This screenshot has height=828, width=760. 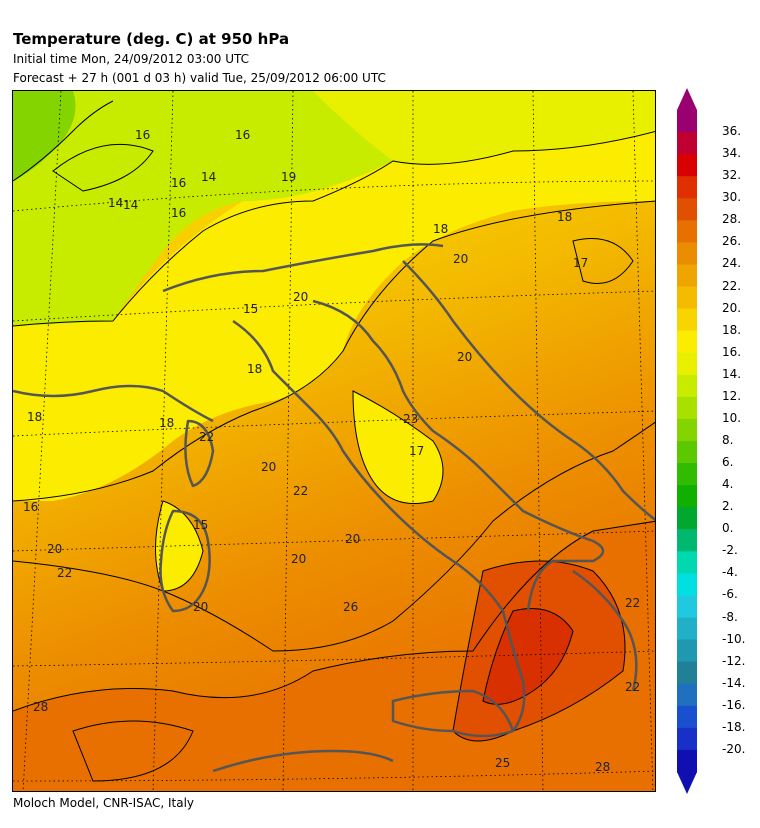 What do you see at coordinates (484, 128) in the screenshot?
I see `field-16-north` at bounding box center [484, 128].